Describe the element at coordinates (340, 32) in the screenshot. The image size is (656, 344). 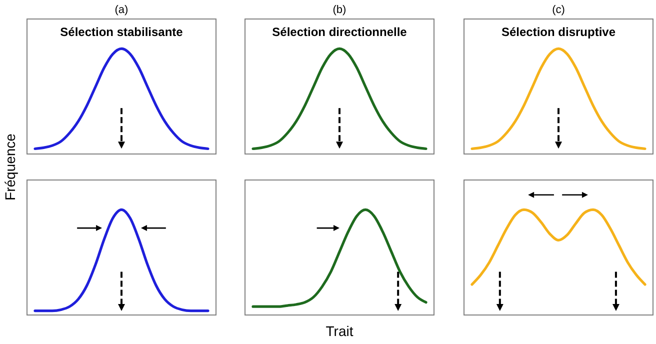
I see `chart-title: Sélection directionnelle` at that location.